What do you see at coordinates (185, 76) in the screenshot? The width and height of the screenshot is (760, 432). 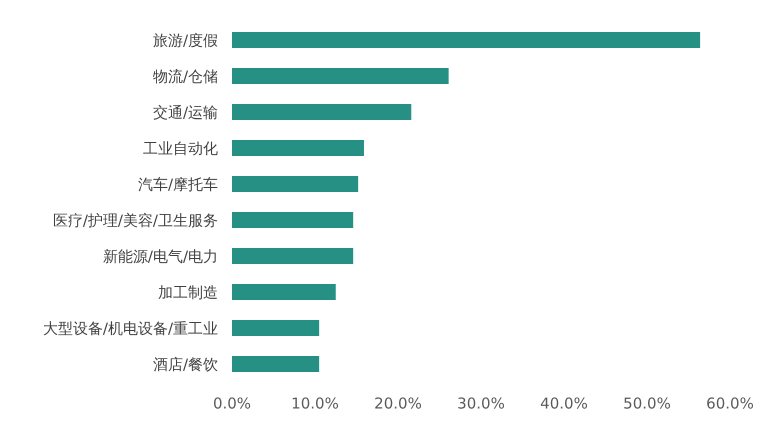 I see `y-tick-label: 物流/仓储` at bounding box center [185, 76].